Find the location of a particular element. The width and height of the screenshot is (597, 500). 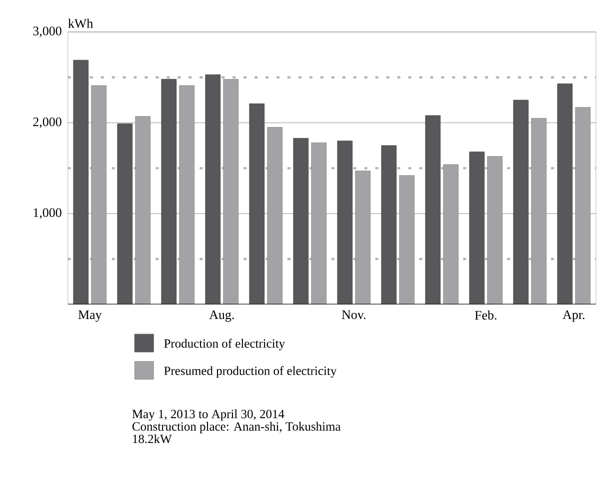

text: May 1, 2013 to April 30, 2014 is located at coordinates (208, 415).